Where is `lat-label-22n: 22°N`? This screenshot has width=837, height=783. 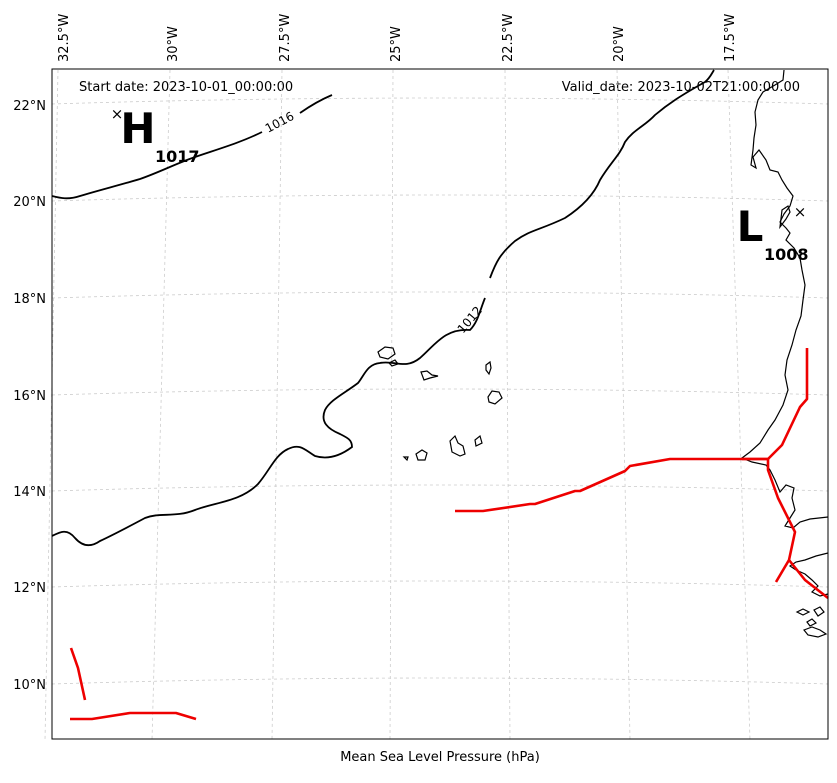 lat-label-22n: 22°N is located at coordinates (29, 106).